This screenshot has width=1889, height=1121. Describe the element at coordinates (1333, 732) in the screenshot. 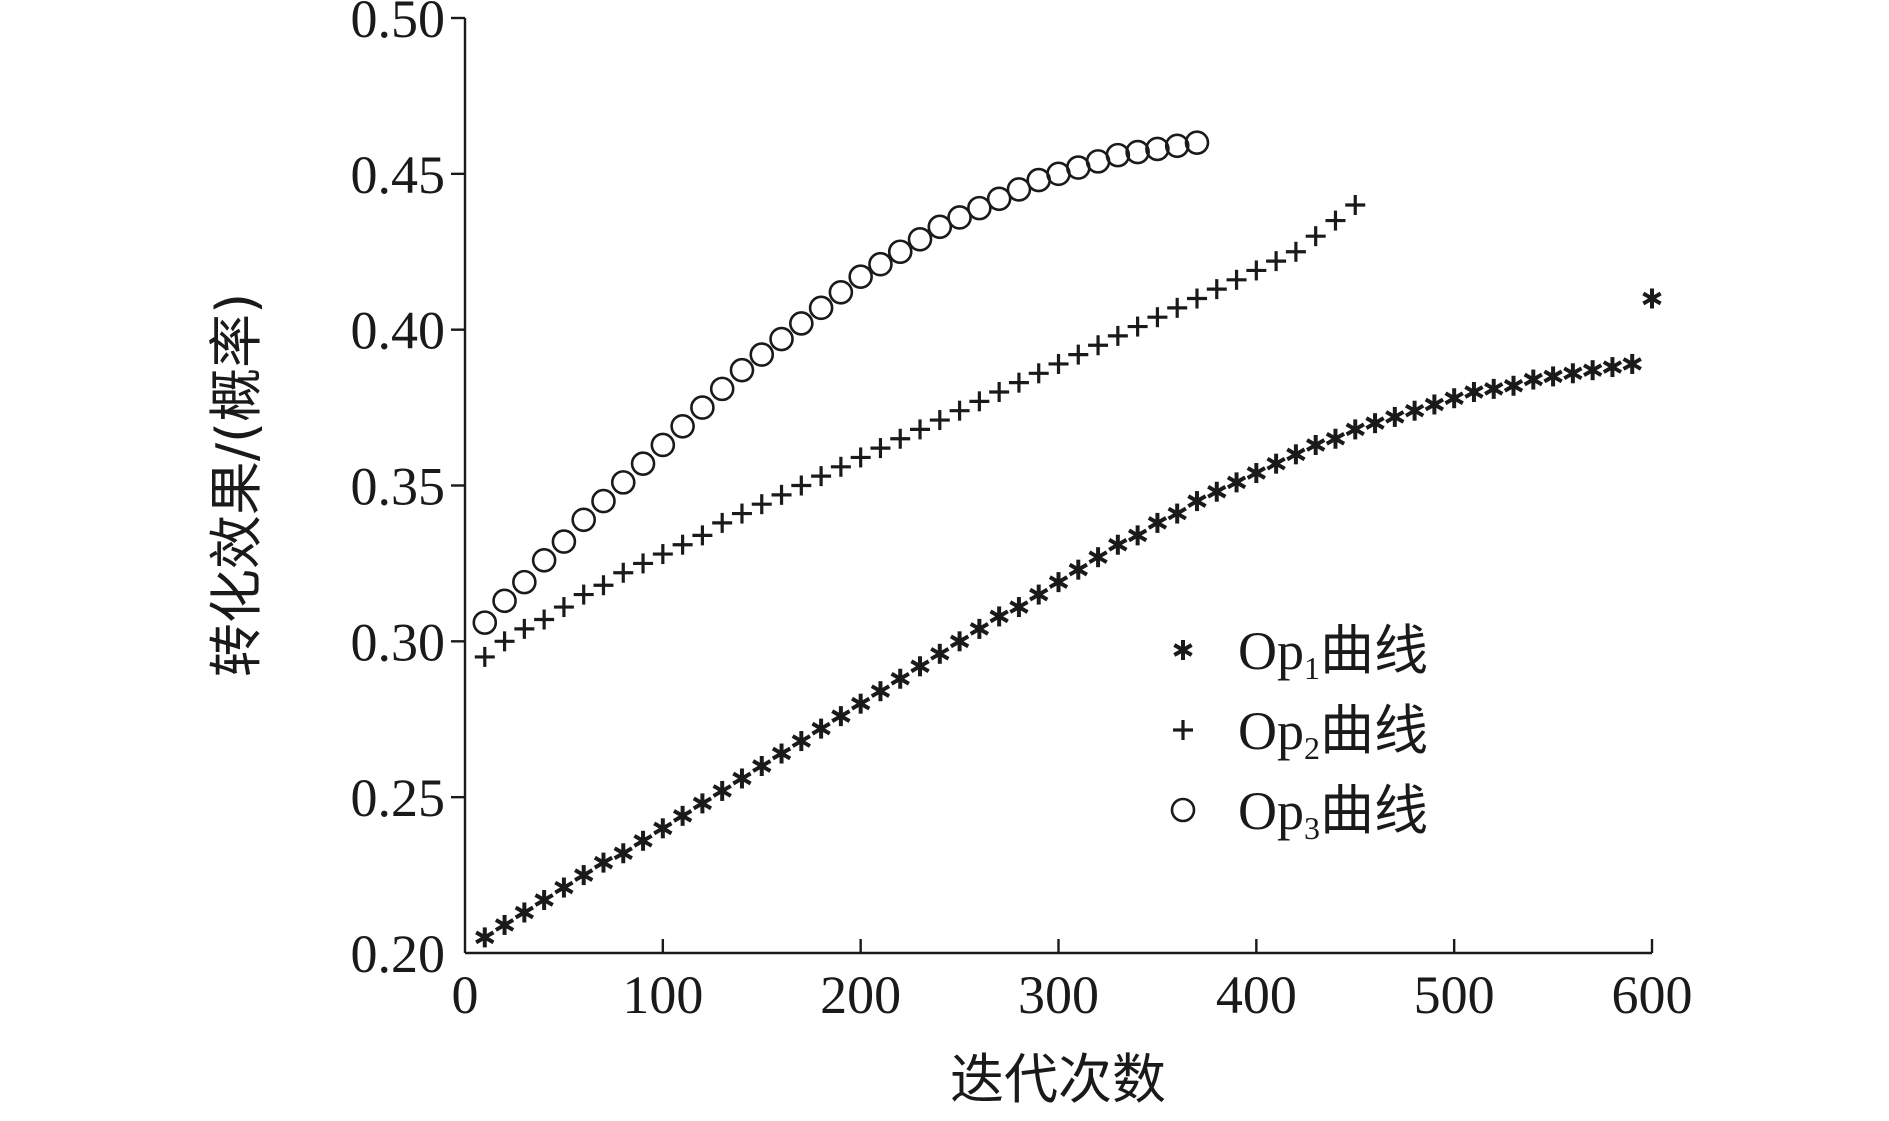

I see `legend-label: Op2曲线` at that location.